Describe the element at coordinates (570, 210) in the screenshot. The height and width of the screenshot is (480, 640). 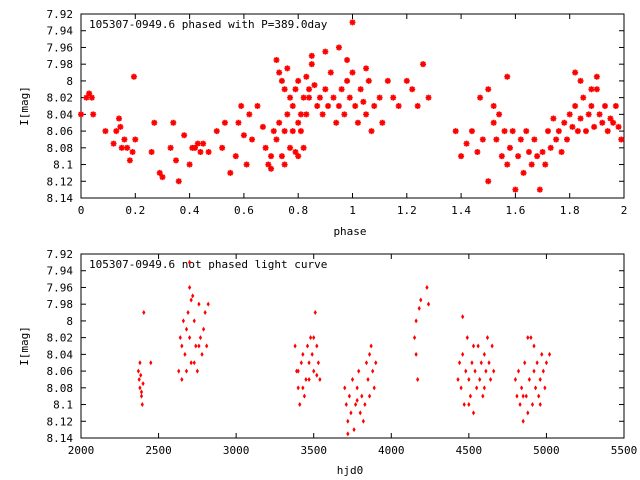
I see `phased-x-tick-label: 1.8` at that location.